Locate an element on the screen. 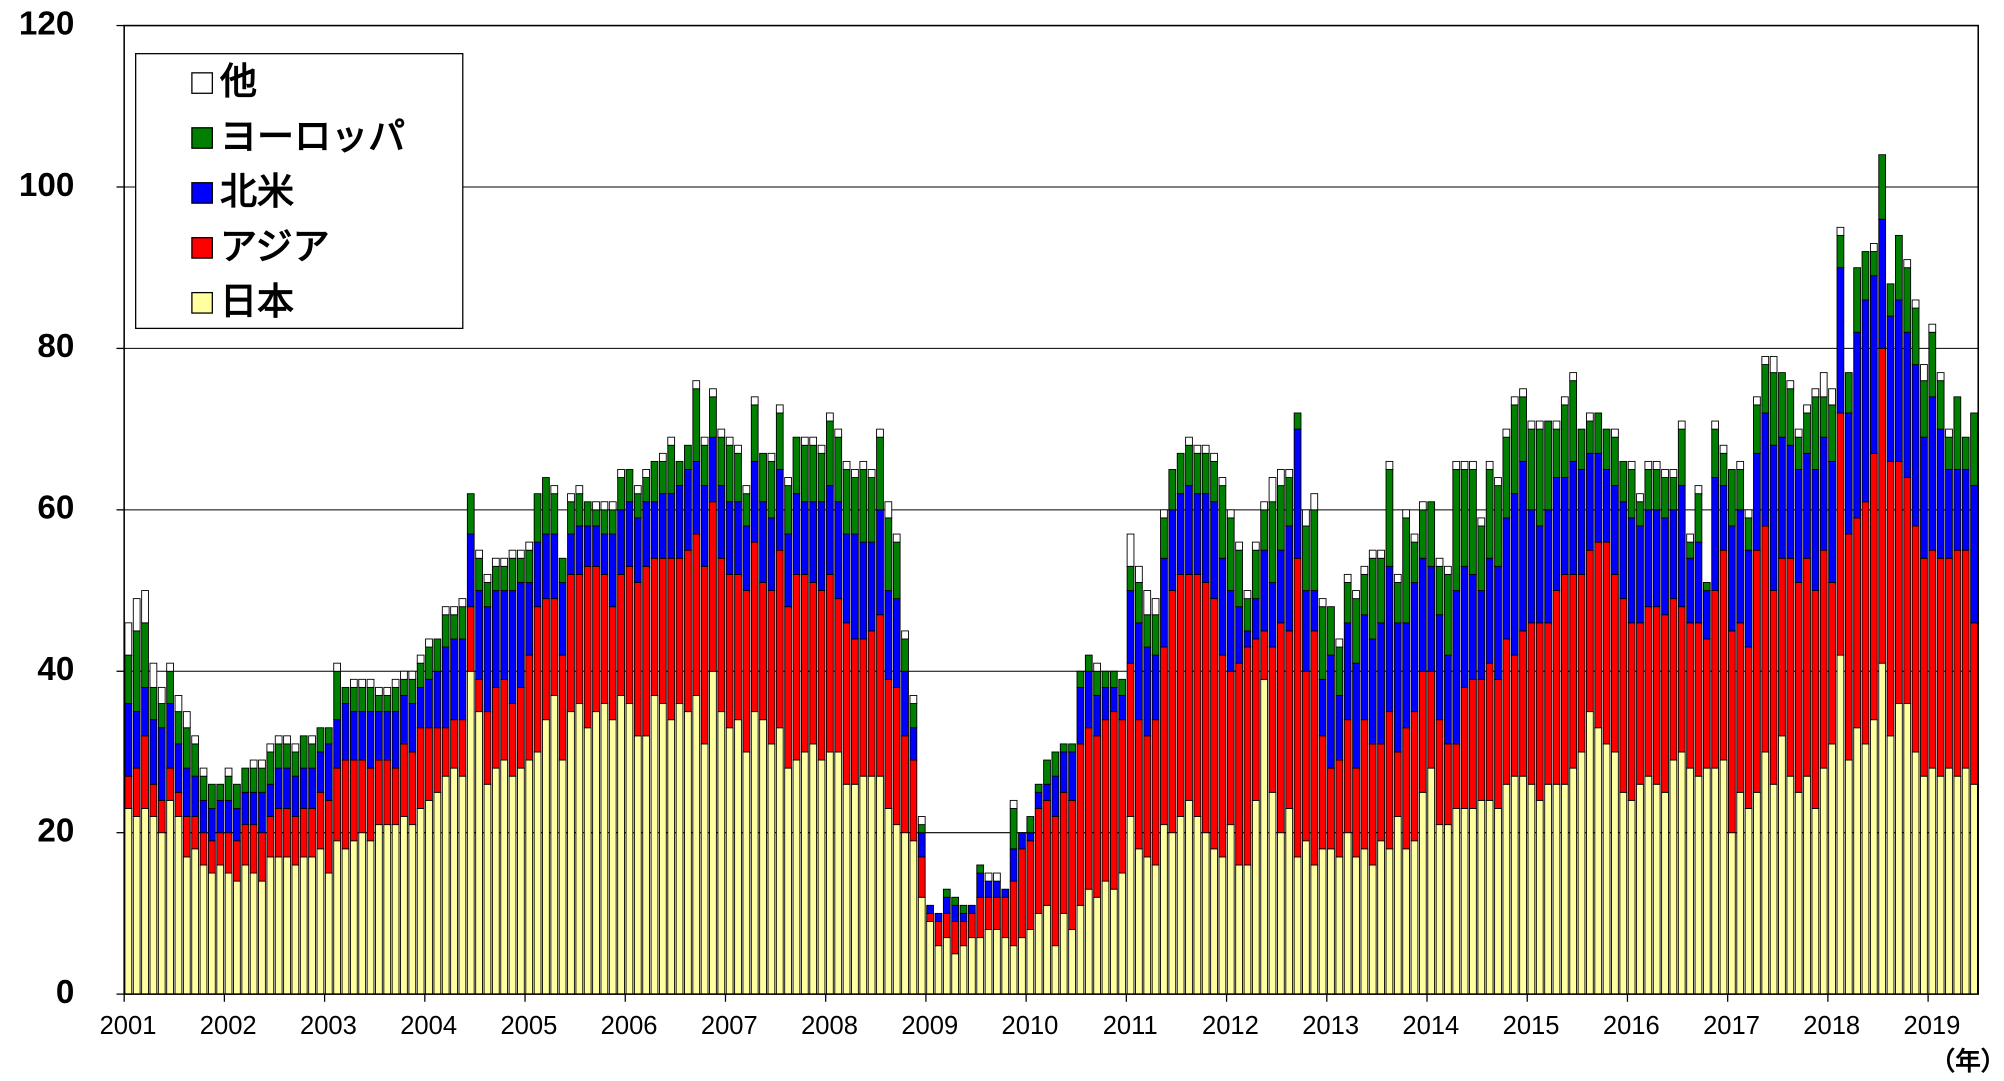 This screenshot has width=2004, height=1081. x-tick-label: 2009 is located at coordinates (929, 1026).